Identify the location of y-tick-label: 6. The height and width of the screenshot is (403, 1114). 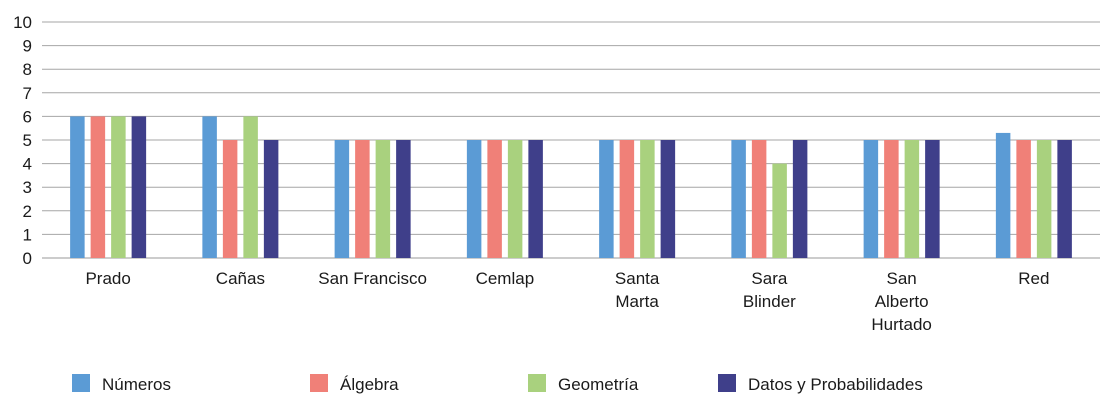
(27, 116).